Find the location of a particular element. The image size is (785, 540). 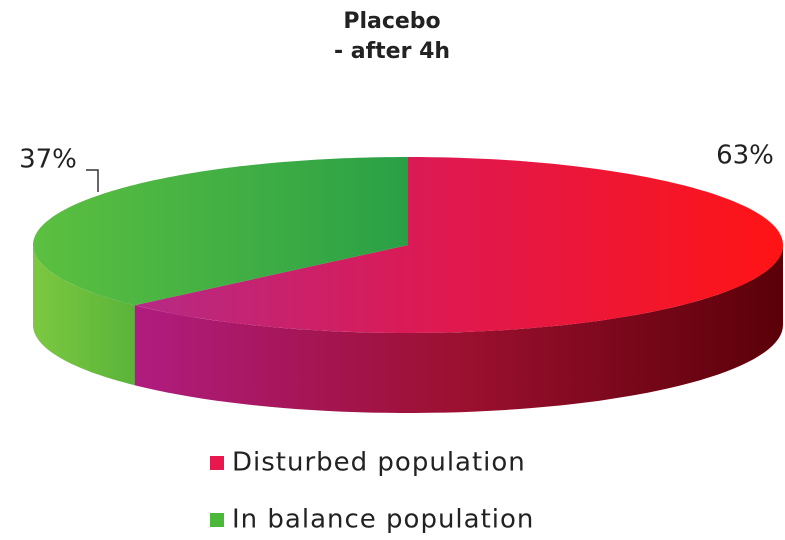

legend-label: In balance population is located at coordinates (383, 520).